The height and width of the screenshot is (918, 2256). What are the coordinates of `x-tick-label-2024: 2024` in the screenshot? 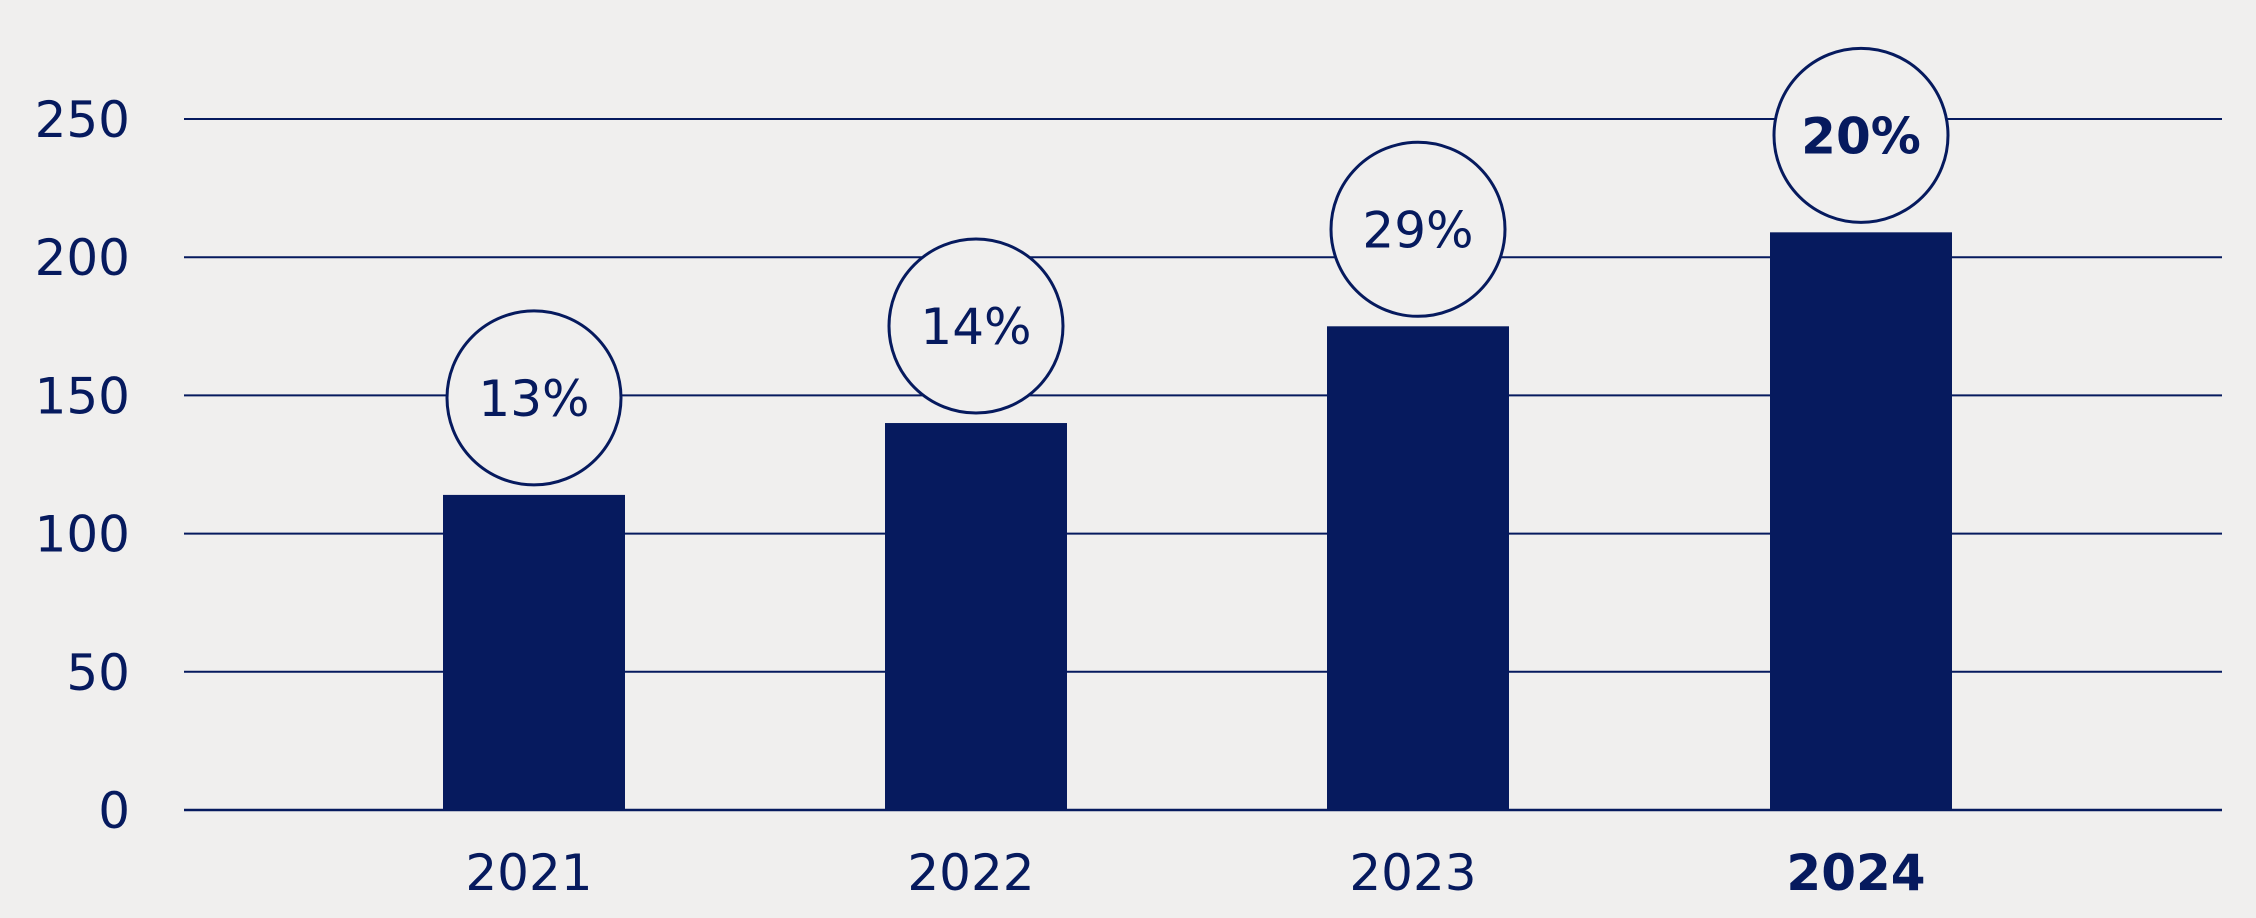 It's located at (1855, 873).